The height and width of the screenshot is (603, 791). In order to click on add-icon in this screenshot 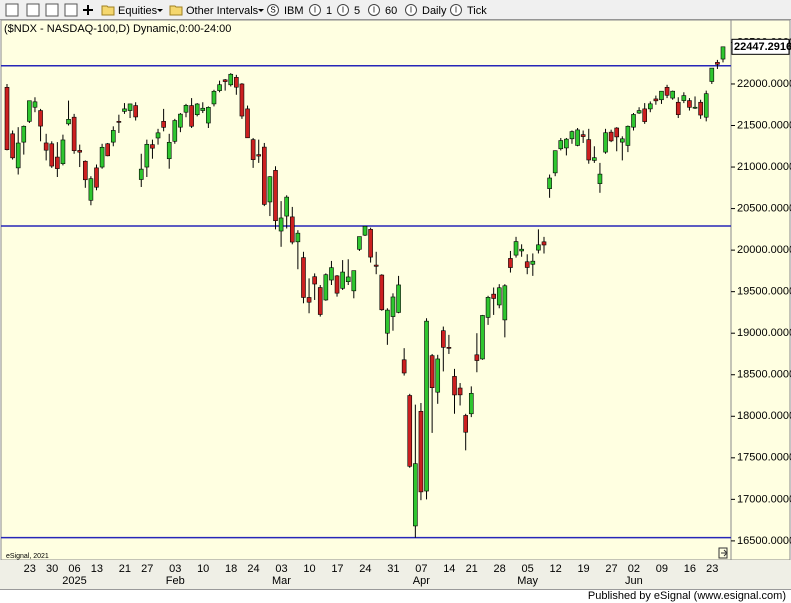, I will do `click(88, 10)`.